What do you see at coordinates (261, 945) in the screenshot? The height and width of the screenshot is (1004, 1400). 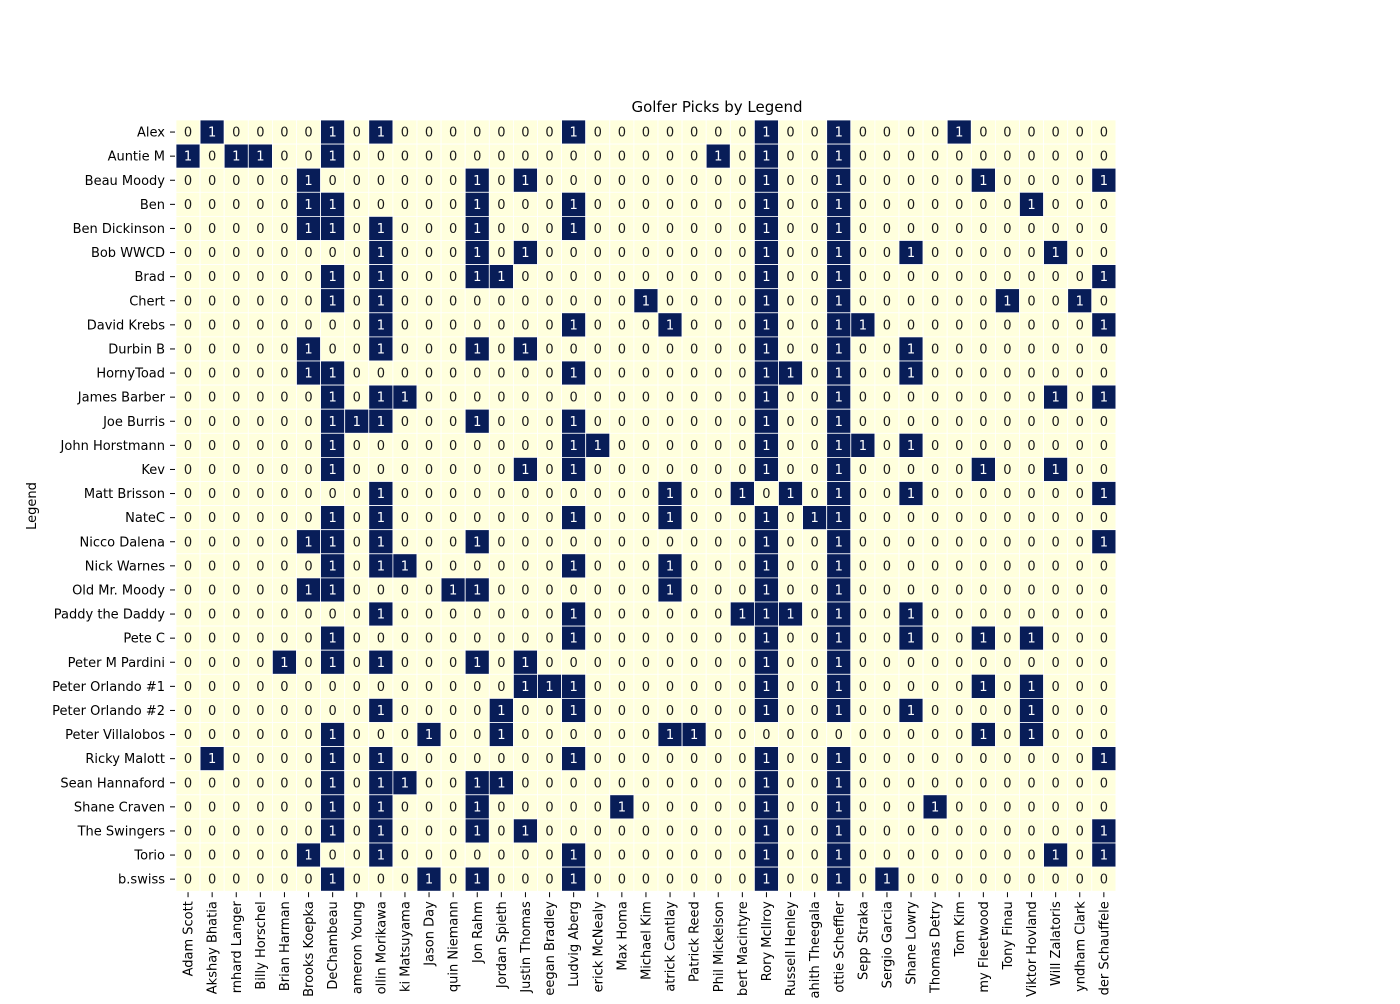 I see `x-tick-label: Billy Horschel` at bounding box center [261, 945].